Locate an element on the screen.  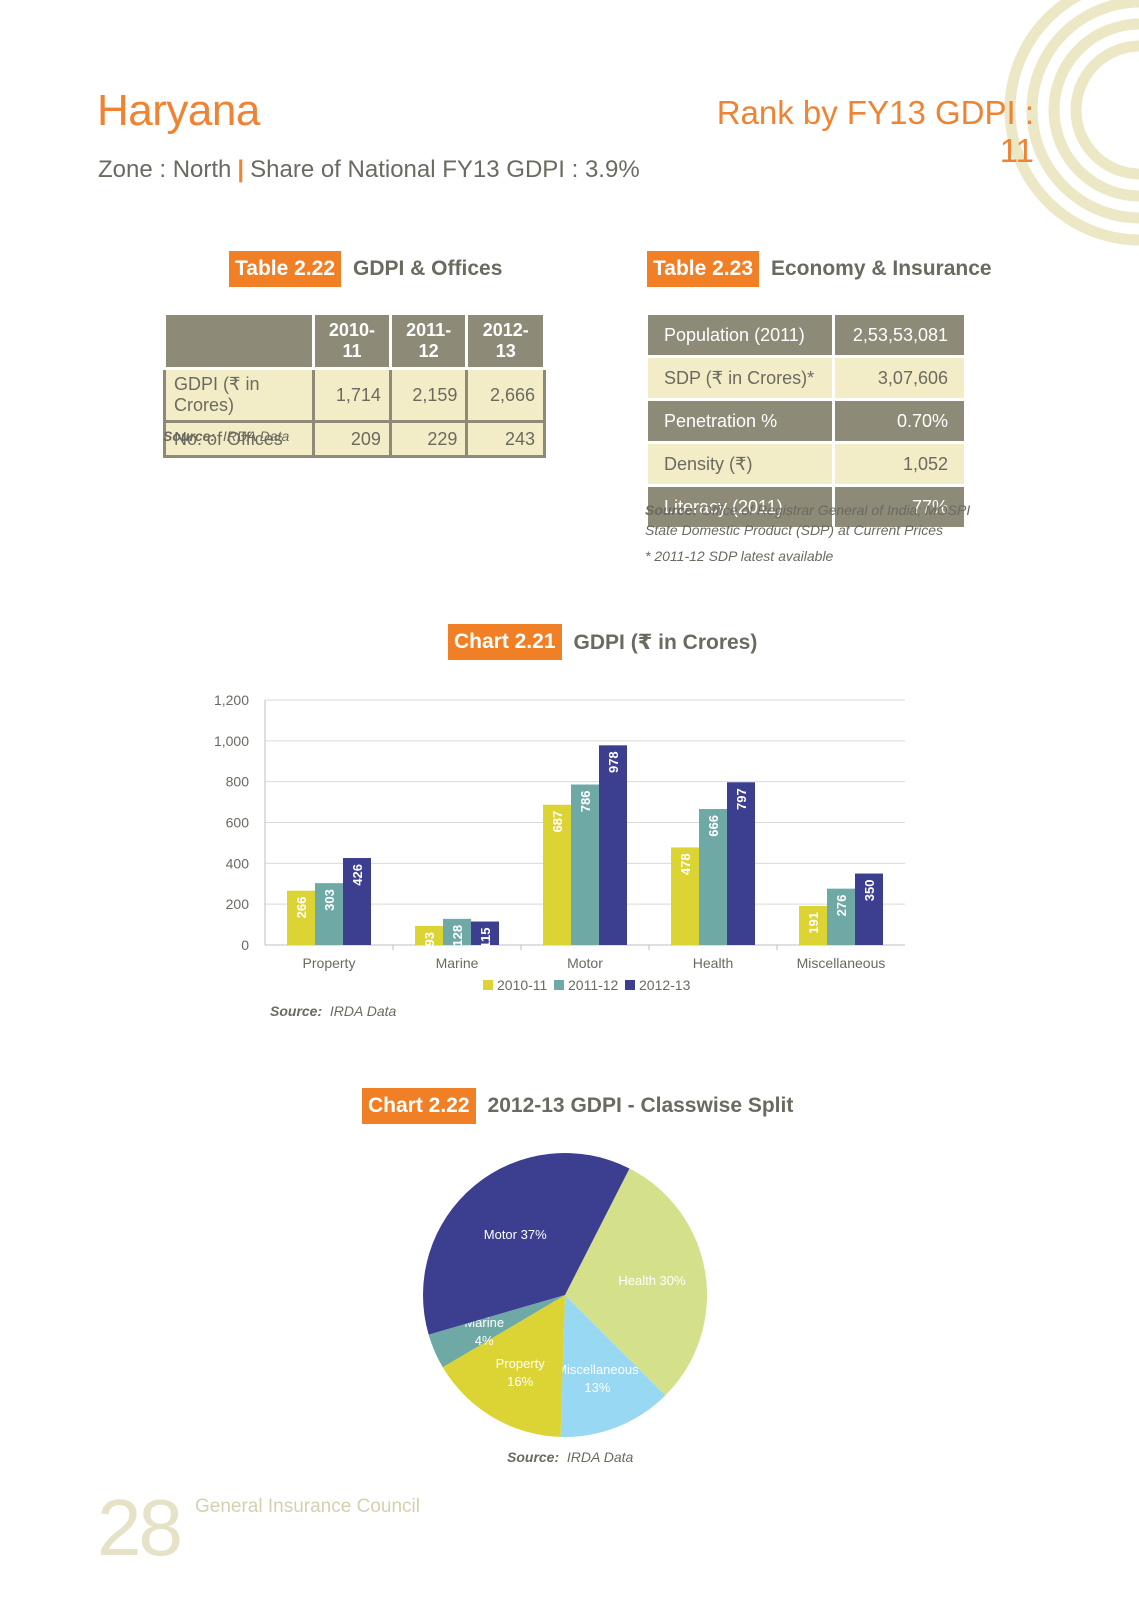
decorative-arcs is located at coordinates (1071, 123).